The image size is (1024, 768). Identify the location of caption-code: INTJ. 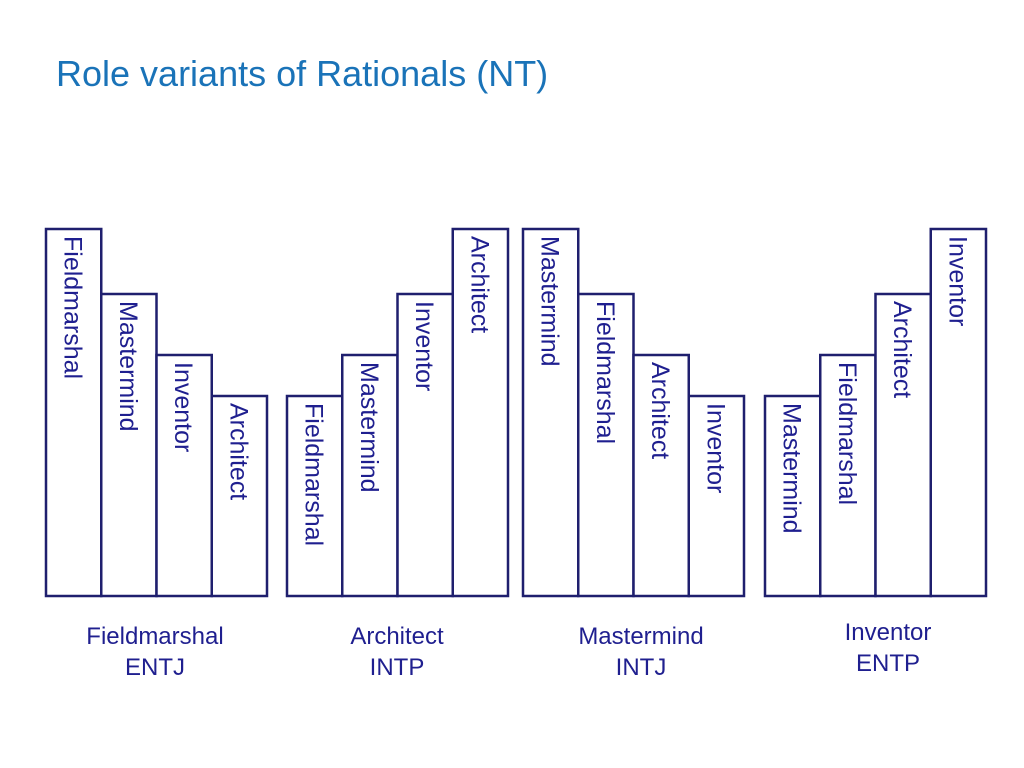
(641, 667).